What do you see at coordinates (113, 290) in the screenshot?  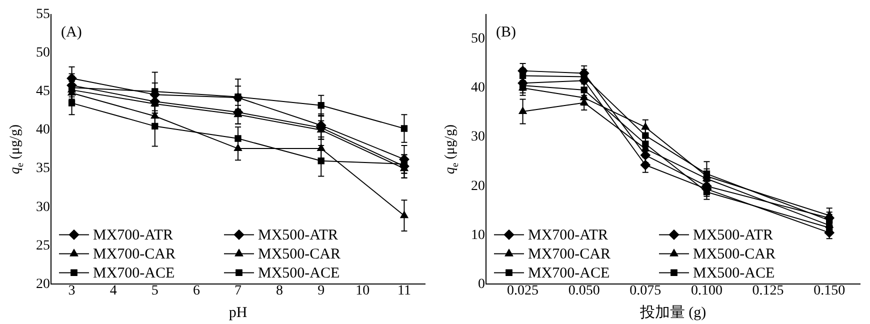 I see `x-tick-label: 4` at bounding box center [113, 290].